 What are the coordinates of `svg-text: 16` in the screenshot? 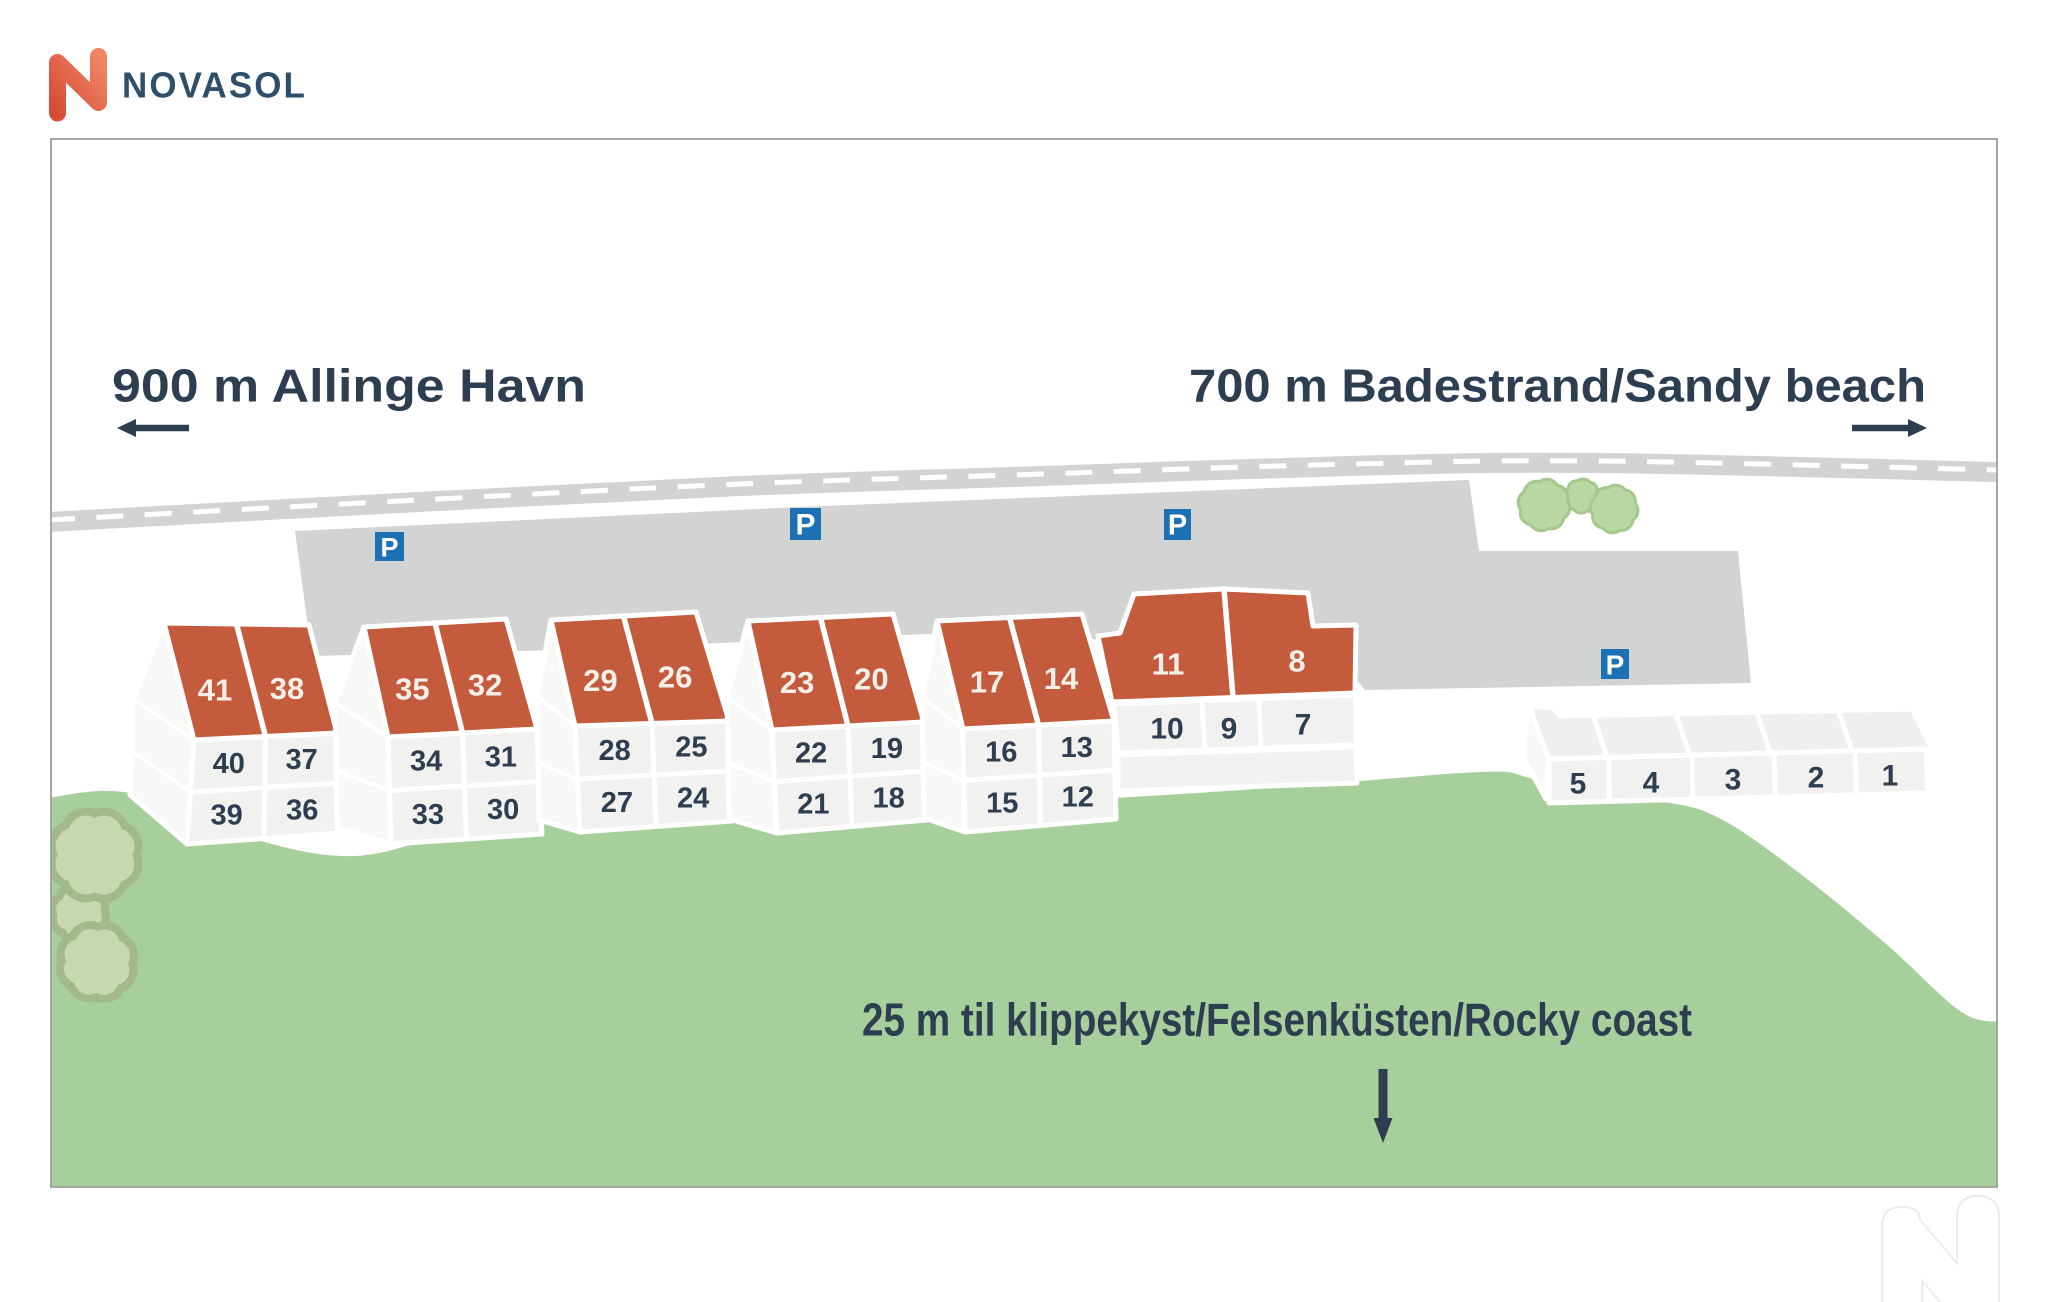 It's located at (1001, 752).